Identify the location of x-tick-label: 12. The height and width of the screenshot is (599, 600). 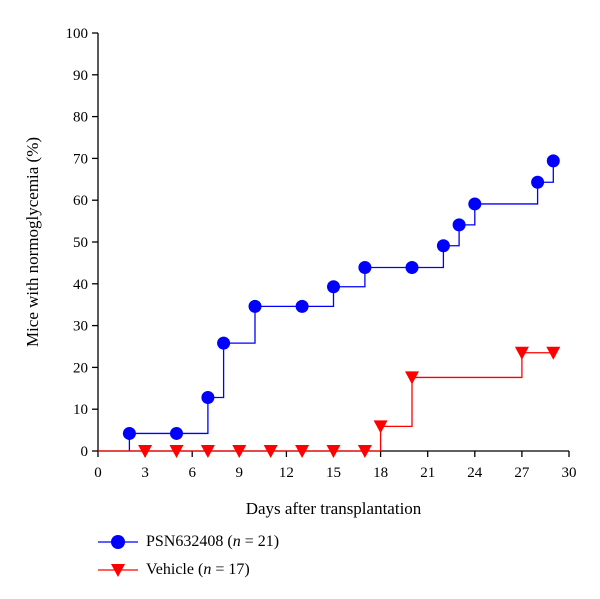
(286, 473).